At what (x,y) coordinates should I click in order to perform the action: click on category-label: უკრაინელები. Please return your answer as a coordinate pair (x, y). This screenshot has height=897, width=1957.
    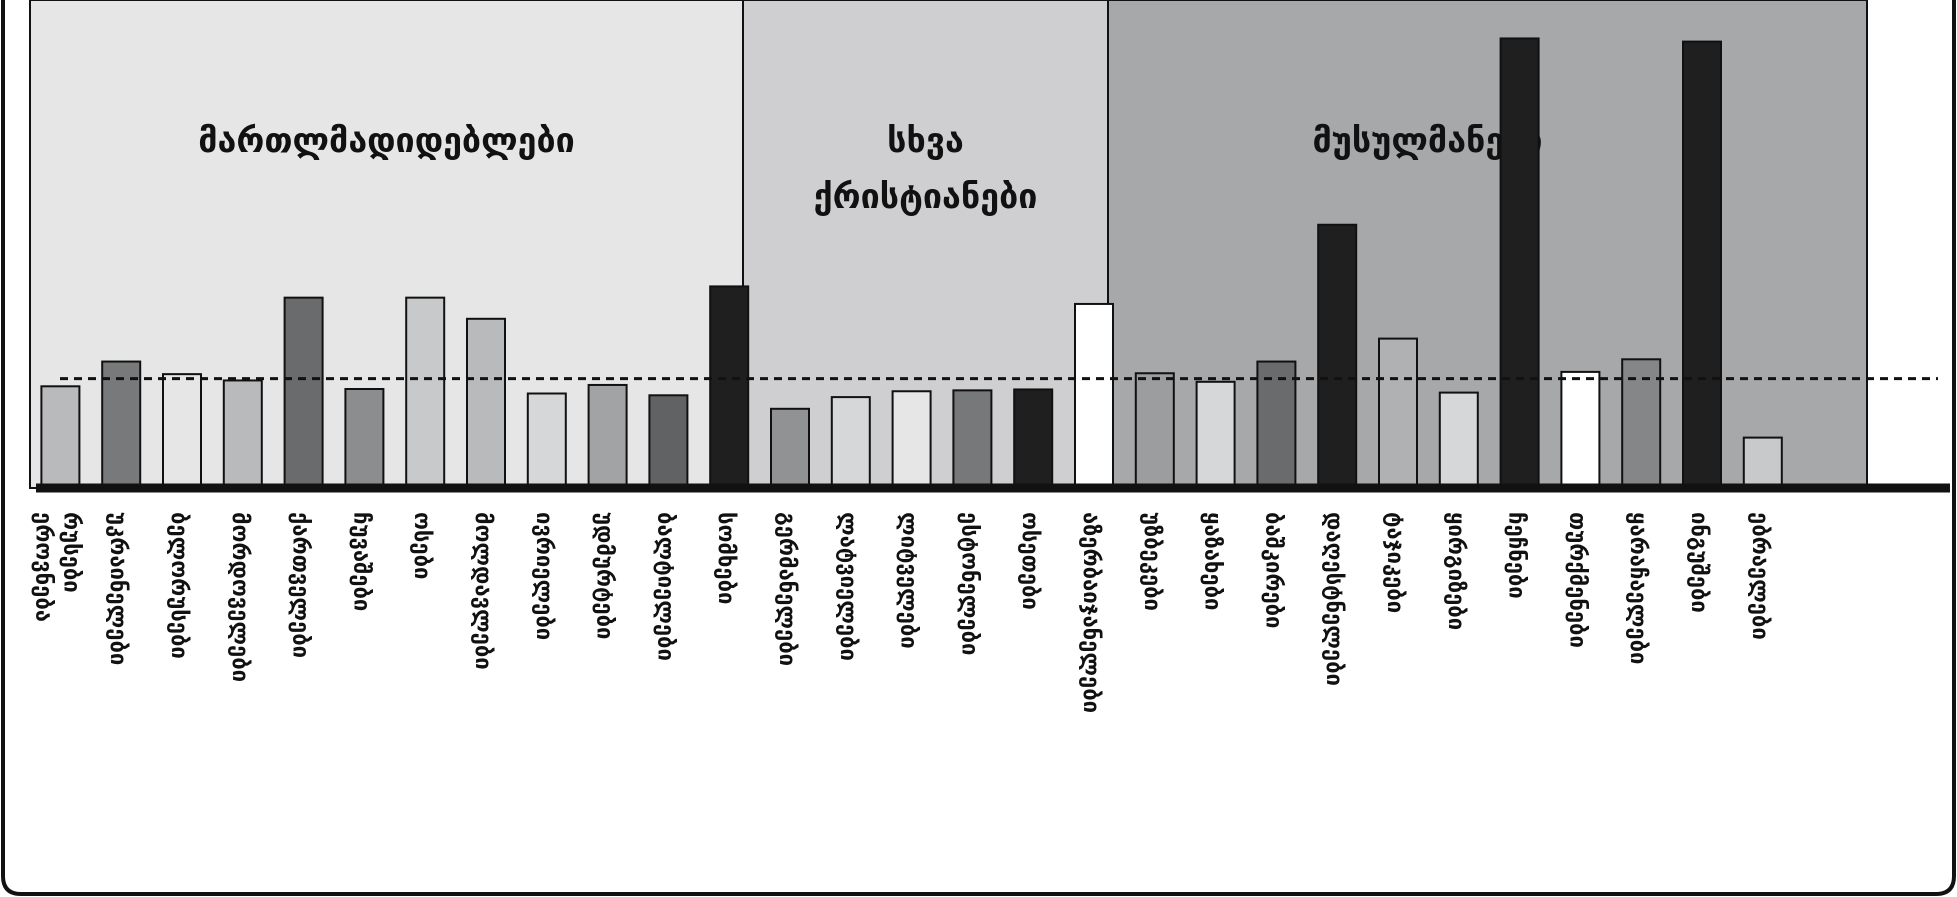
    Looking at the image, I should click on (117, 588).